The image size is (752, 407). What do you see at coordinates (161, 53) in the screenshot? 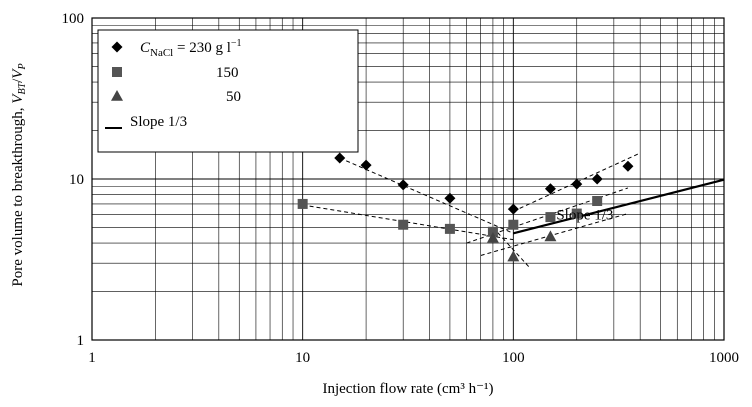
I see `legend-nacl: NaCl` at bounding box center [161, 53].